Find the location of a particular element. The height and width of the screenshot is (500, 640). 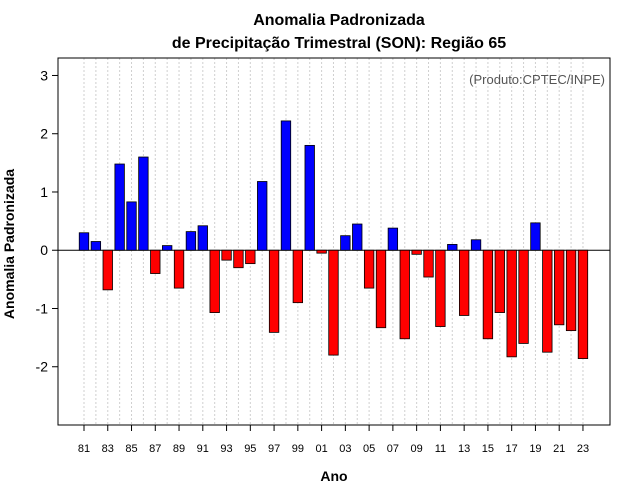

x-tick-label: 17 is located at coordinates (512, 449).